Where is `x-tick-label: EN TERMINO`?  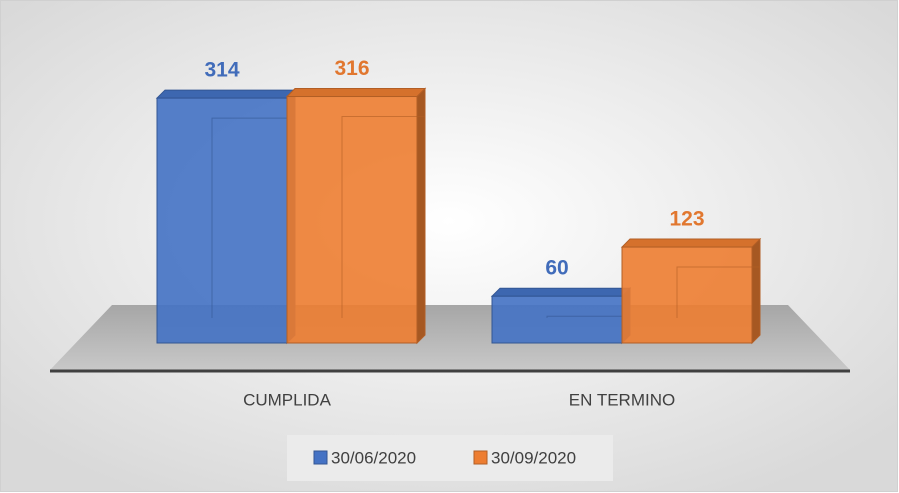 x-tick-label: EN TERMINO is located at coordinates (622, 399).